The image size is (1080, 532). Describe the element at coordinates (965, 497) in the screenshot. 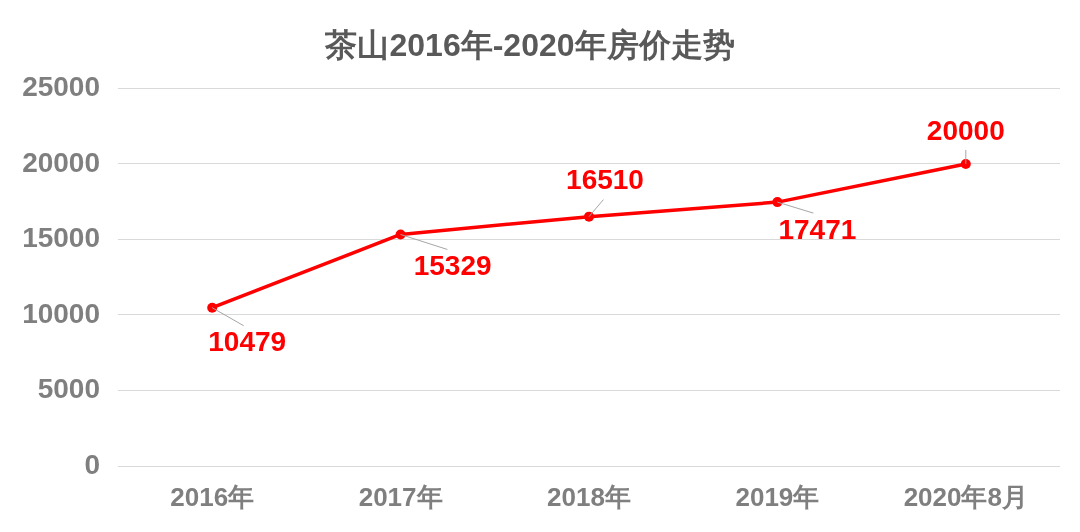

I see `x-tick-label: 2020年8月` at that location.